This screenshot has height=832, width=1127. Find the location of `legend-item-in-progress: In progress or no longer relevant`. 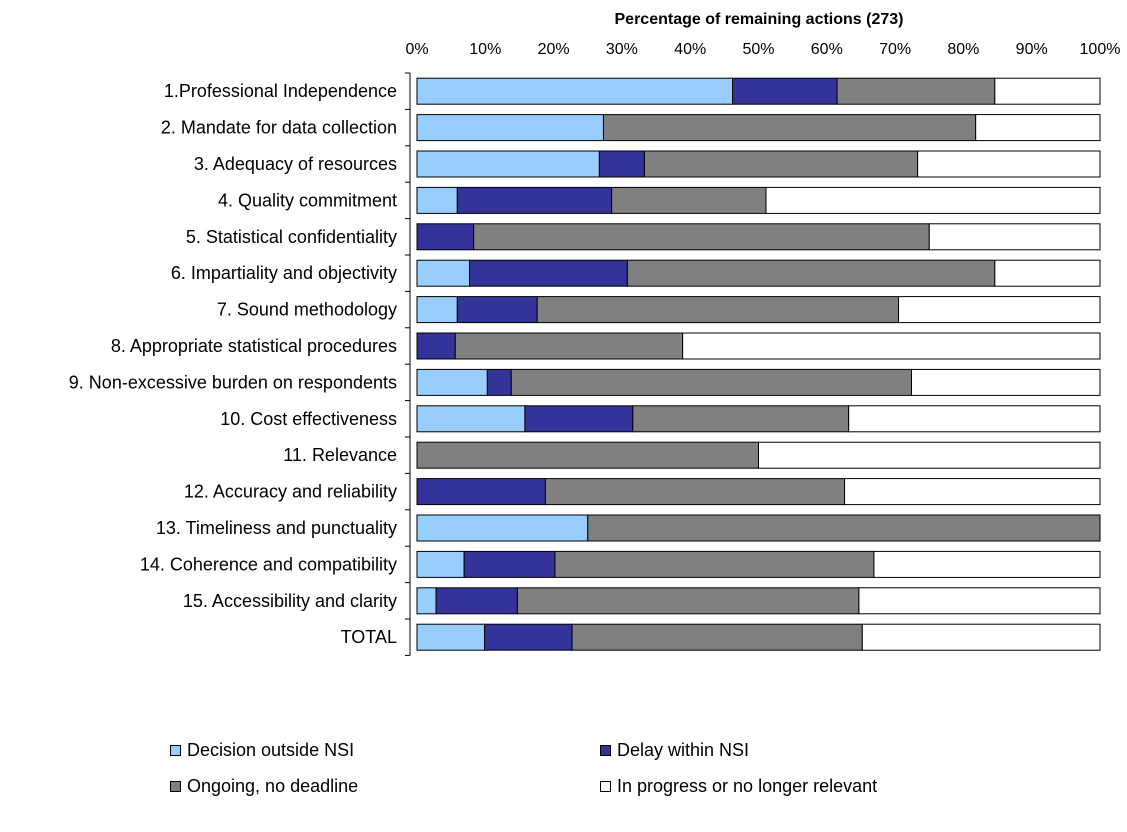

legend-item-in-progress: In progress or no longer relevant is located at coordinates (738, 786).